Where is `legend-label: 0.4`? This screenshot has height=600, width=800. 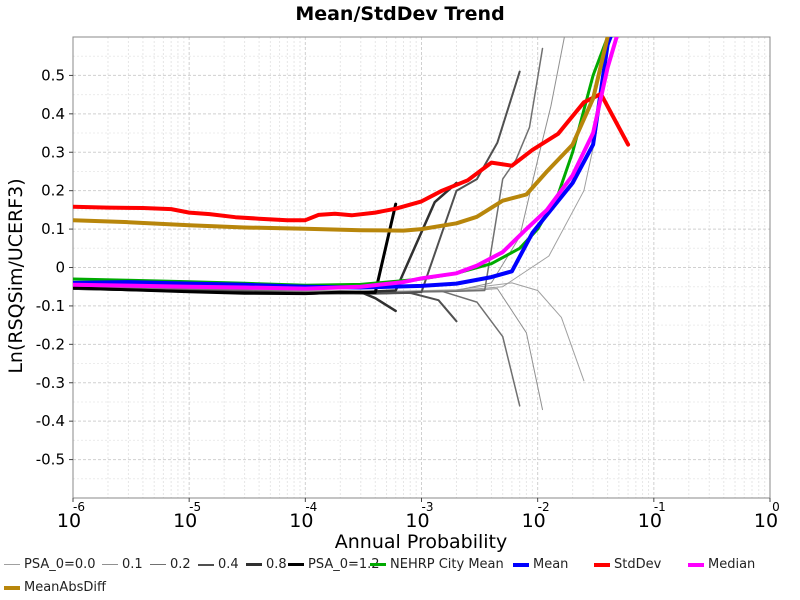 legend-label: 0.4 is located at coordinates (228, 564).